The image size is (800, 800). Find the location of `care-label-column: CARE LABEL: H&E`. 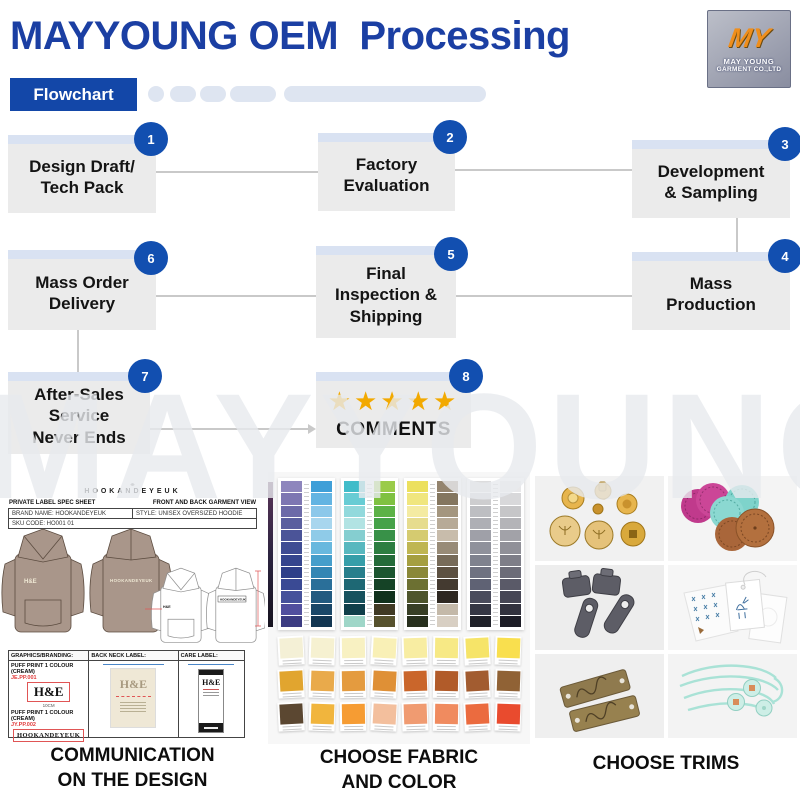

care-label-column: CARE LABEL: H&E is located at coordinates (210, 694).